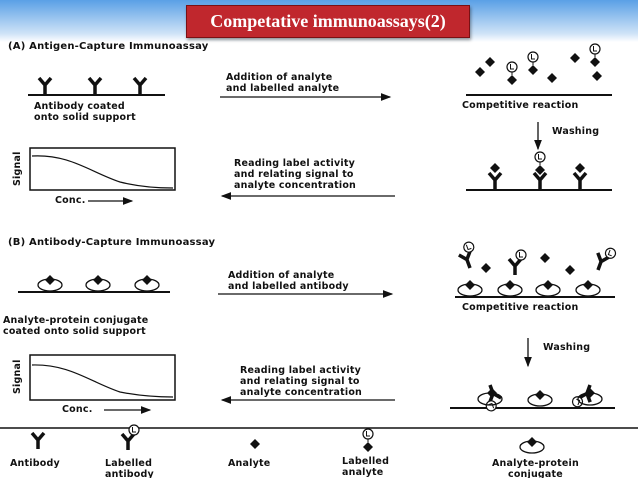 The image size is (638, 478). What do you see at coordinates (35, 463) in the screenshot?
I see `legend-label: Antibody` at bounding box center [35, 463].